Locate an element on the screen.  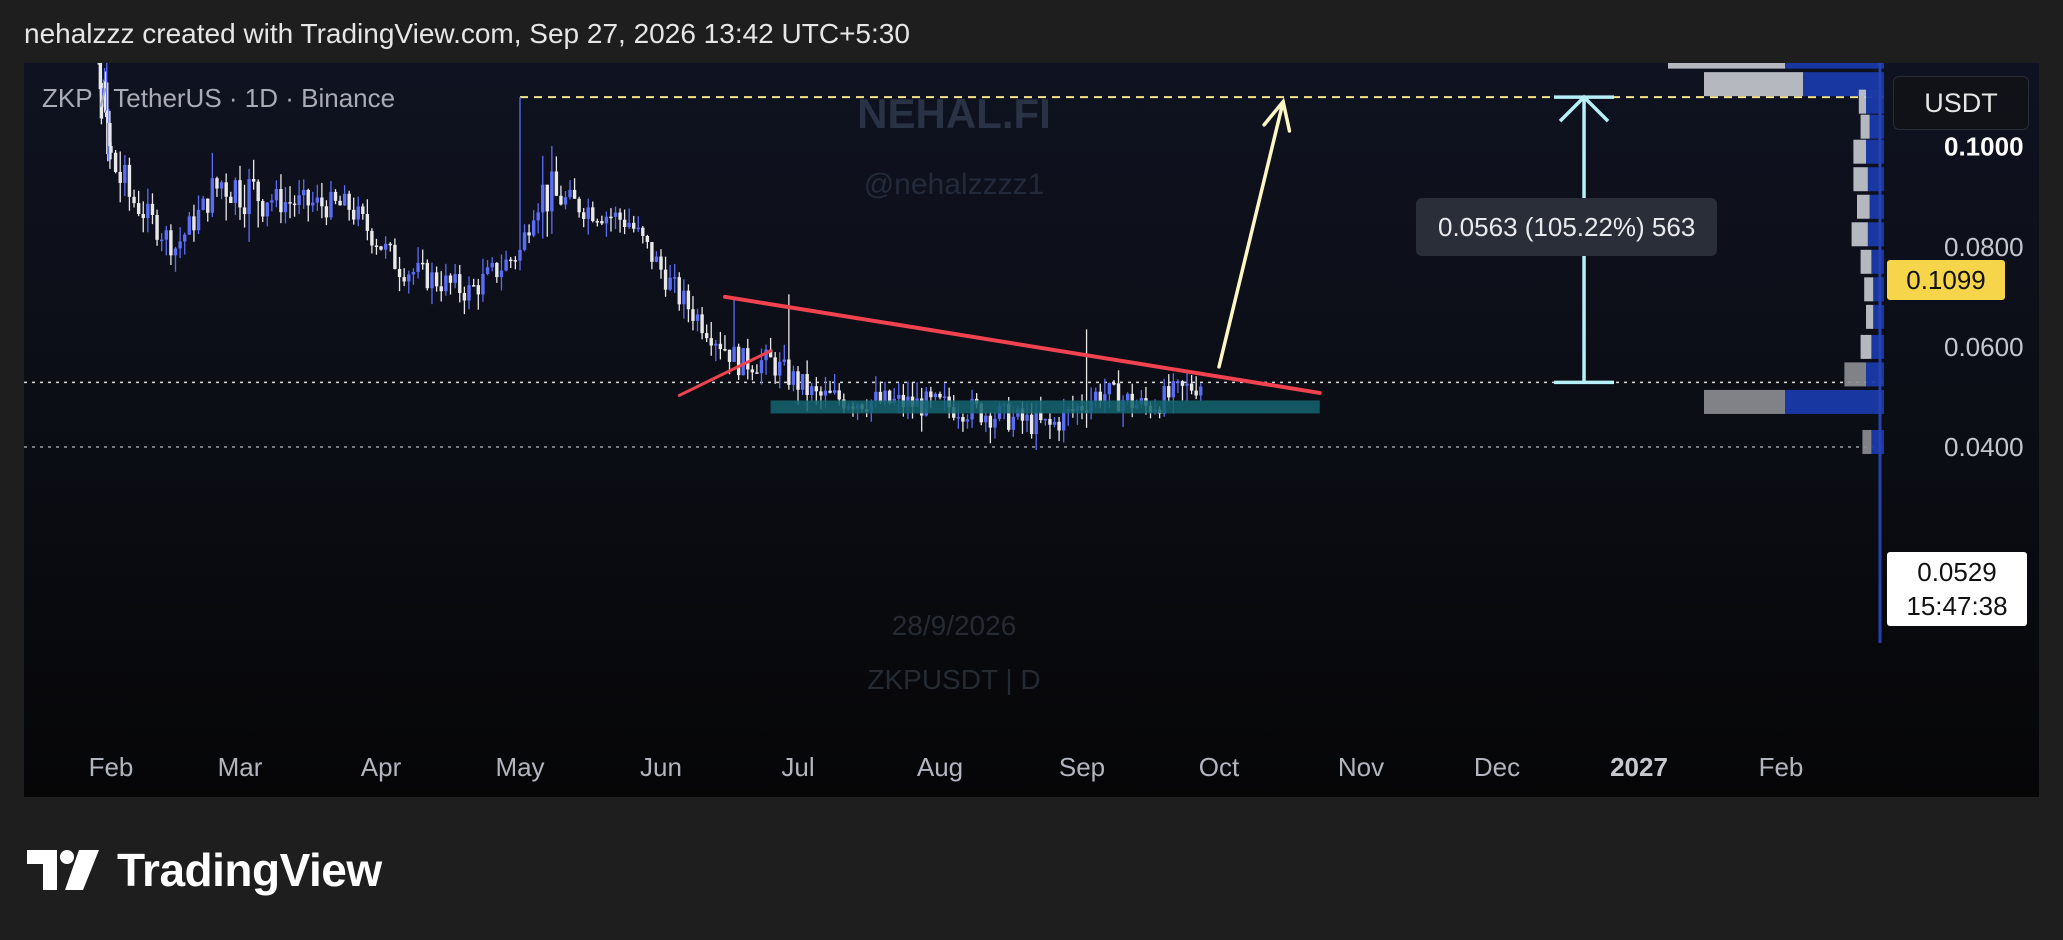
watermark-date: 28/9/2026 is located at coordinates (954, 625).